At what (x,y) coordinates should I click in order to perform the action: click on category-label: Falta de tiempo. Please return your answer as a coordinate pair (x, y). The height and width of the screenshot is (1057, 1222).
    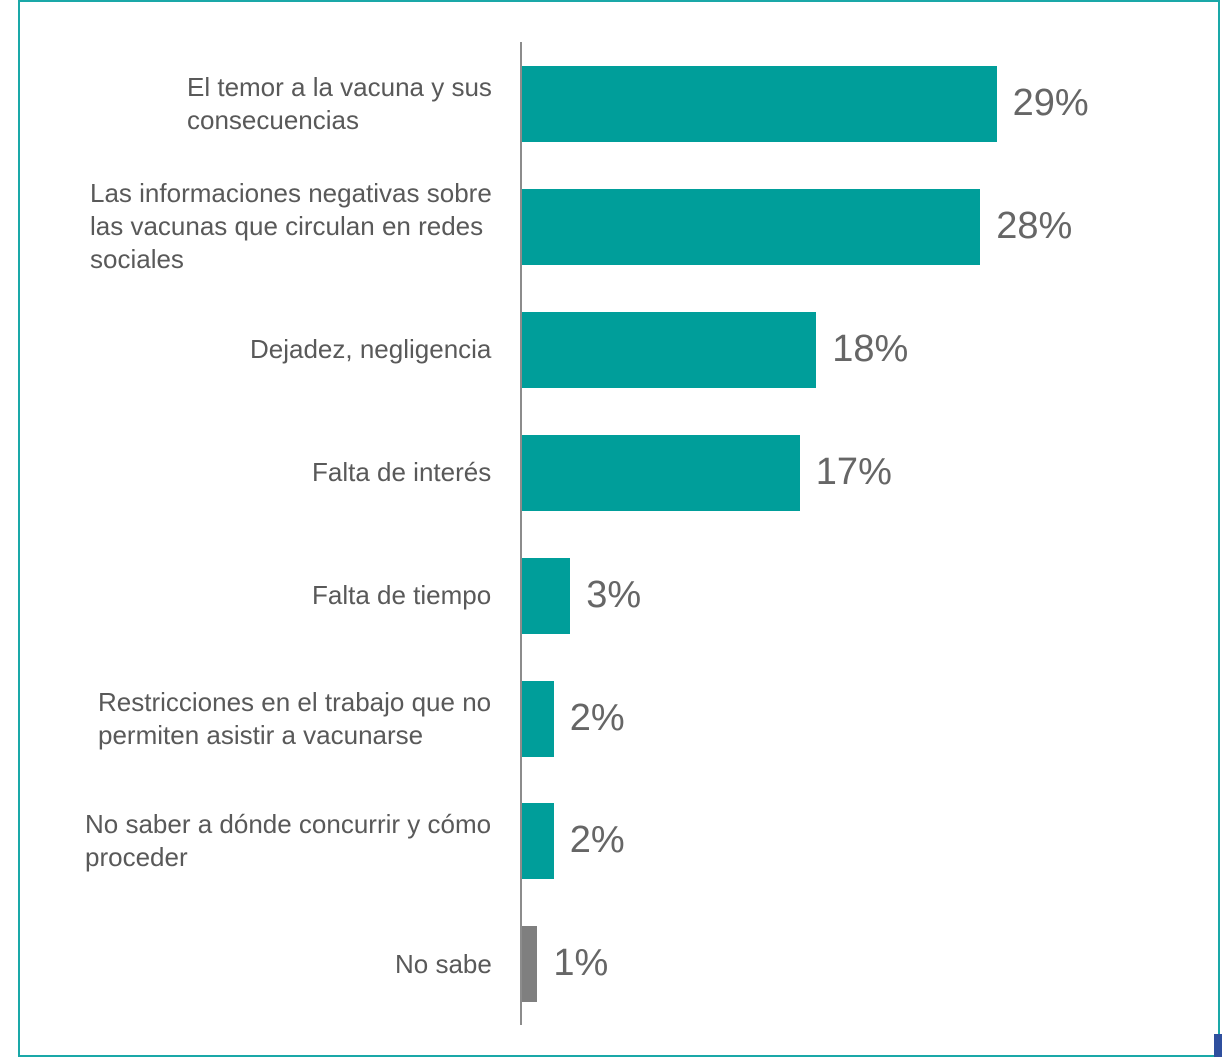
    Looking at the image, I should click on (402, 595).